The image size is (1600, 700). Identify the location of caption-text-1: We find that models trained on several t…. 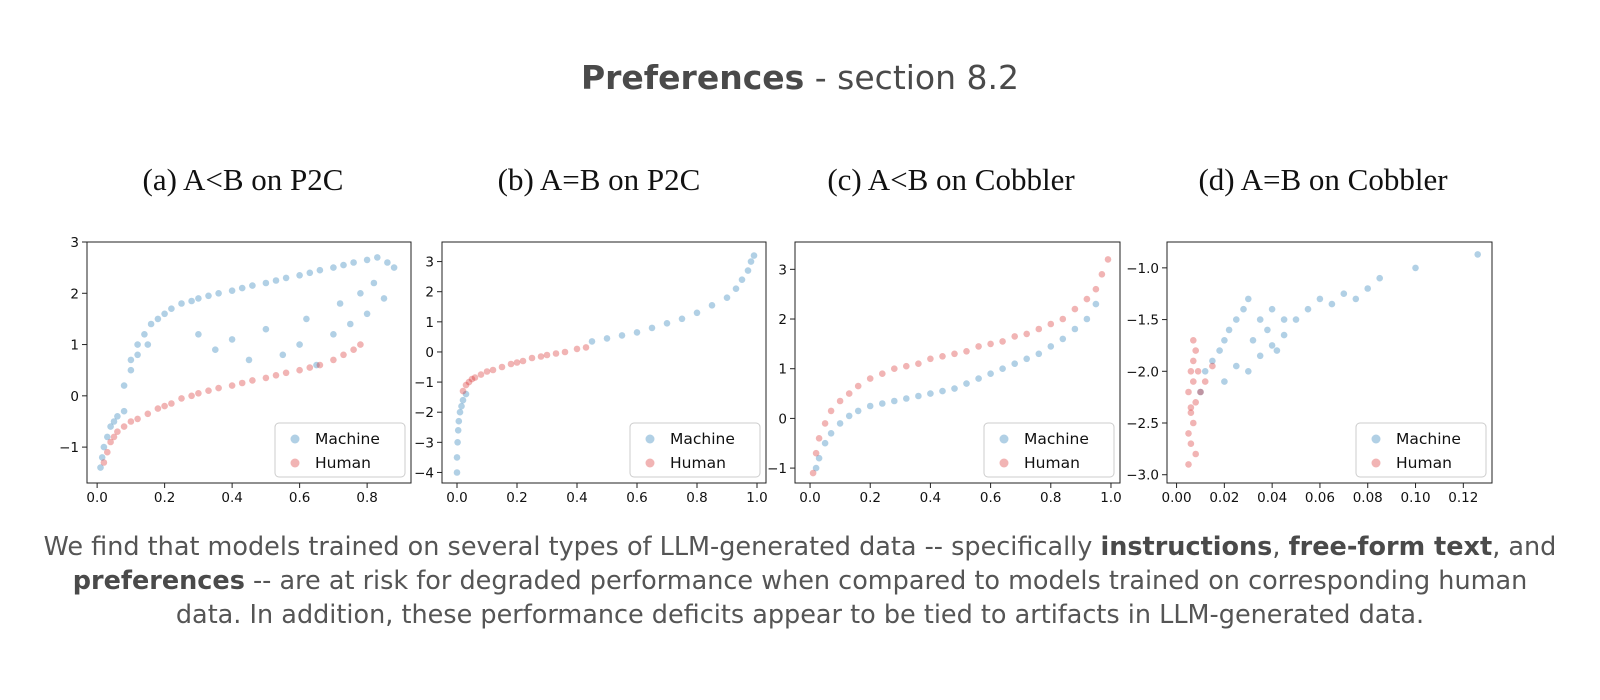
(572, 547).